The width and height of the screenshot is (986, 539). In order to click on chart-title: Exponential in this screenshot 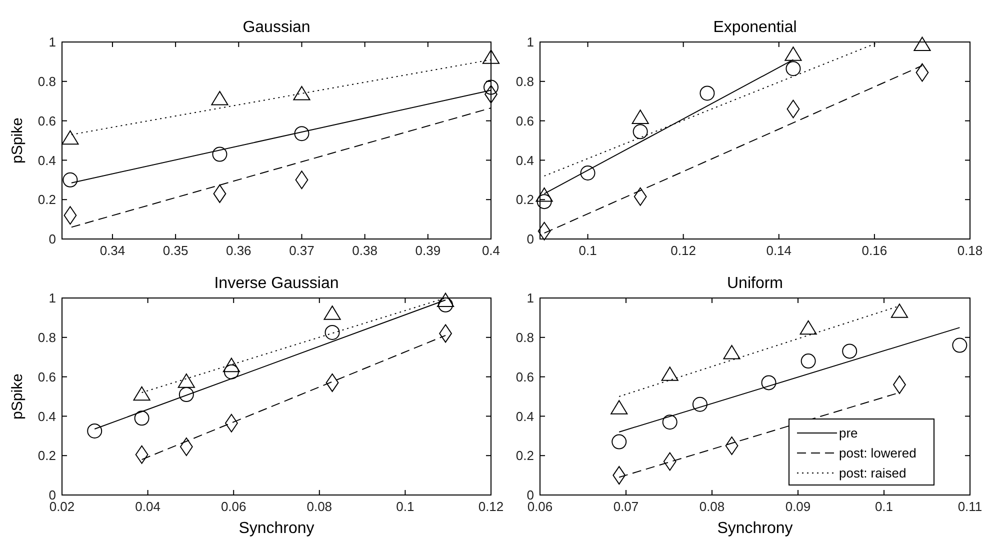, I will do `click(755, 27)`.